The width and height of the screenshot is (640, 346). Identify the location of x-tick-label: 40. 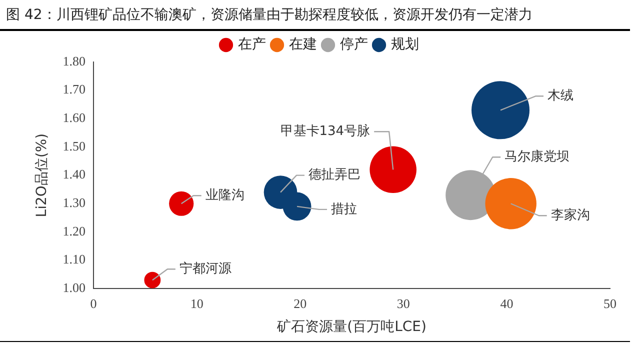
(507, 303).